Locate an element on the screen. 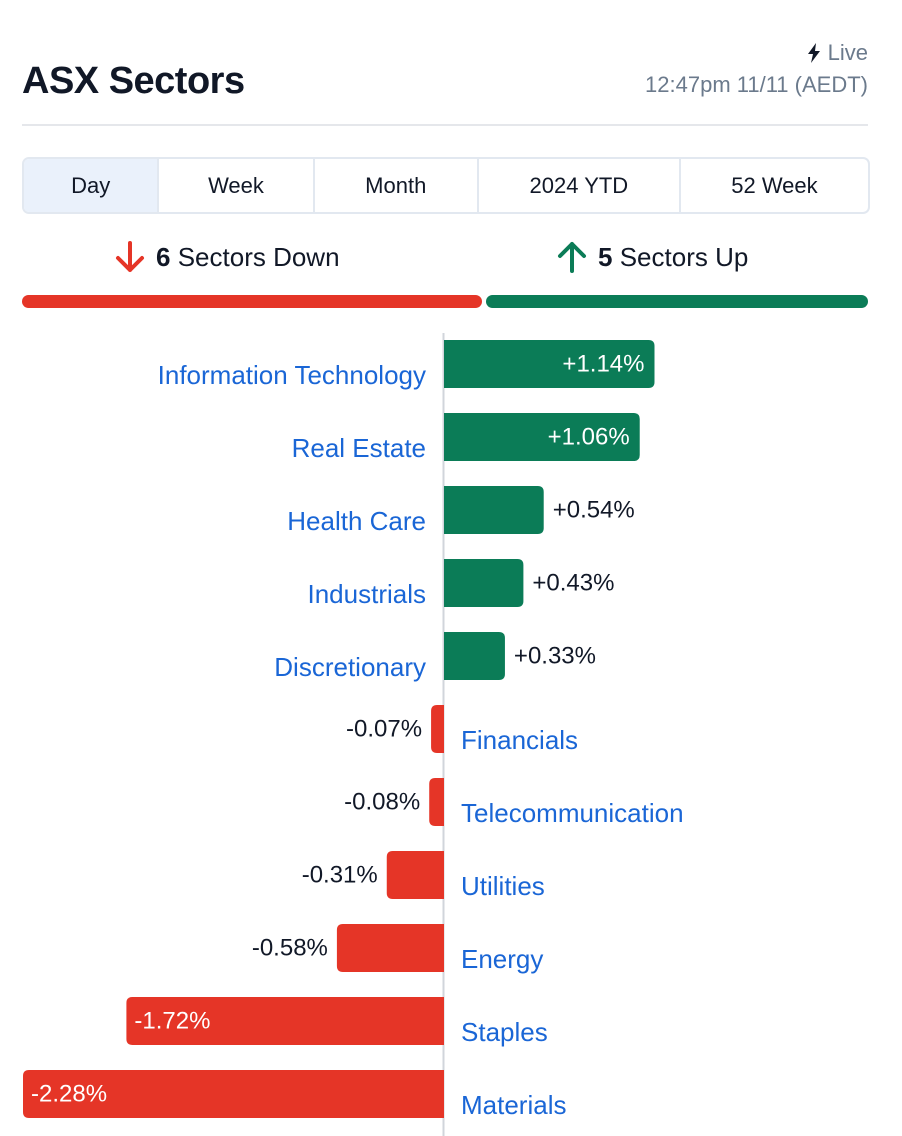  tab-day: Day is located at coordinates (92, 185).